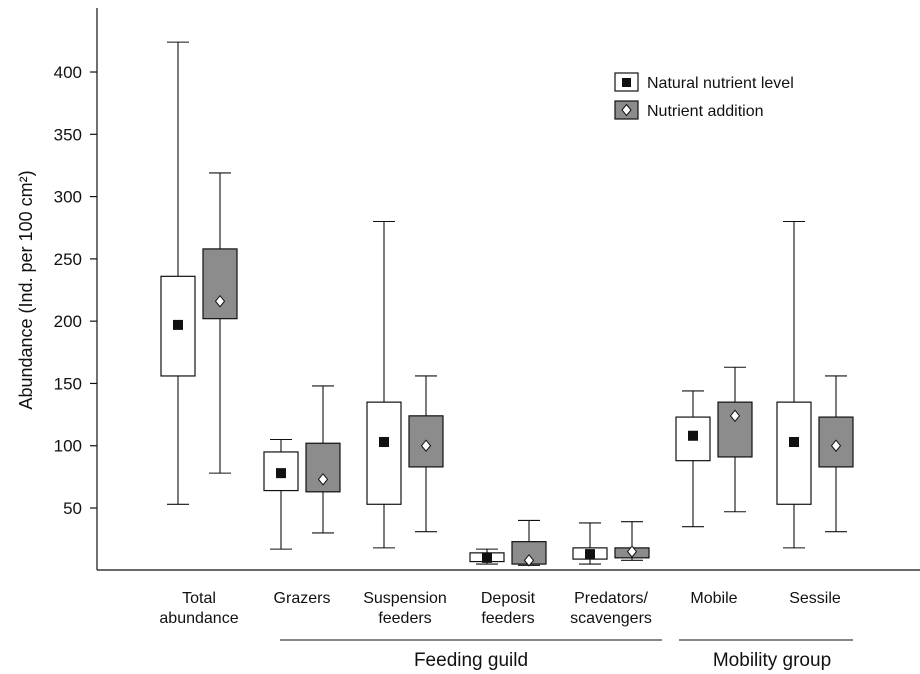 This screenshot has height=674, width=920. I want to click on y-tick-label: 300, so click(68, 197).